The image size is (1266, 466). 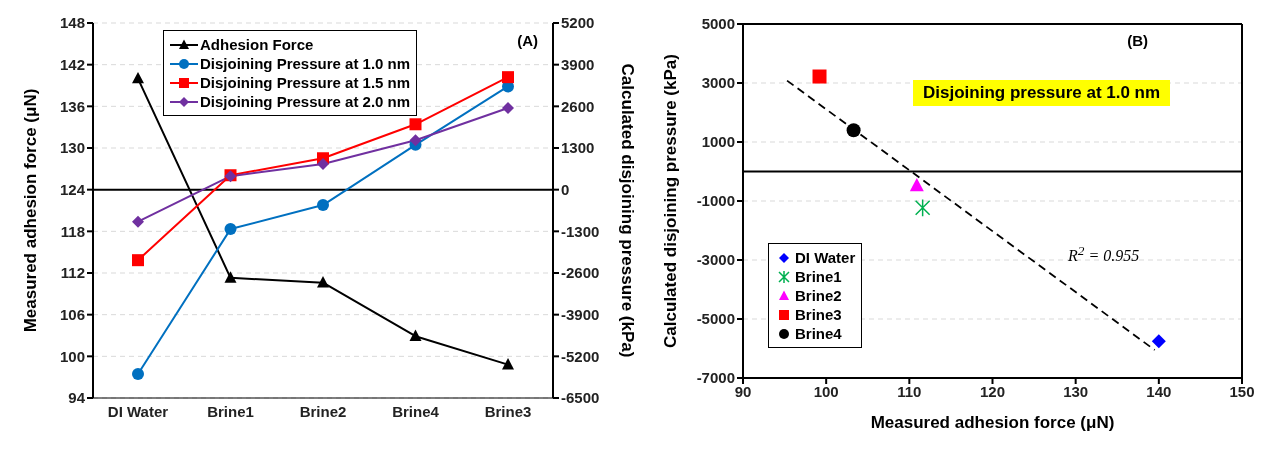 What do you see at coordinates (527, 40) in the screenshot?
I see `annotation: (A)` at bounding box center [527, 40].